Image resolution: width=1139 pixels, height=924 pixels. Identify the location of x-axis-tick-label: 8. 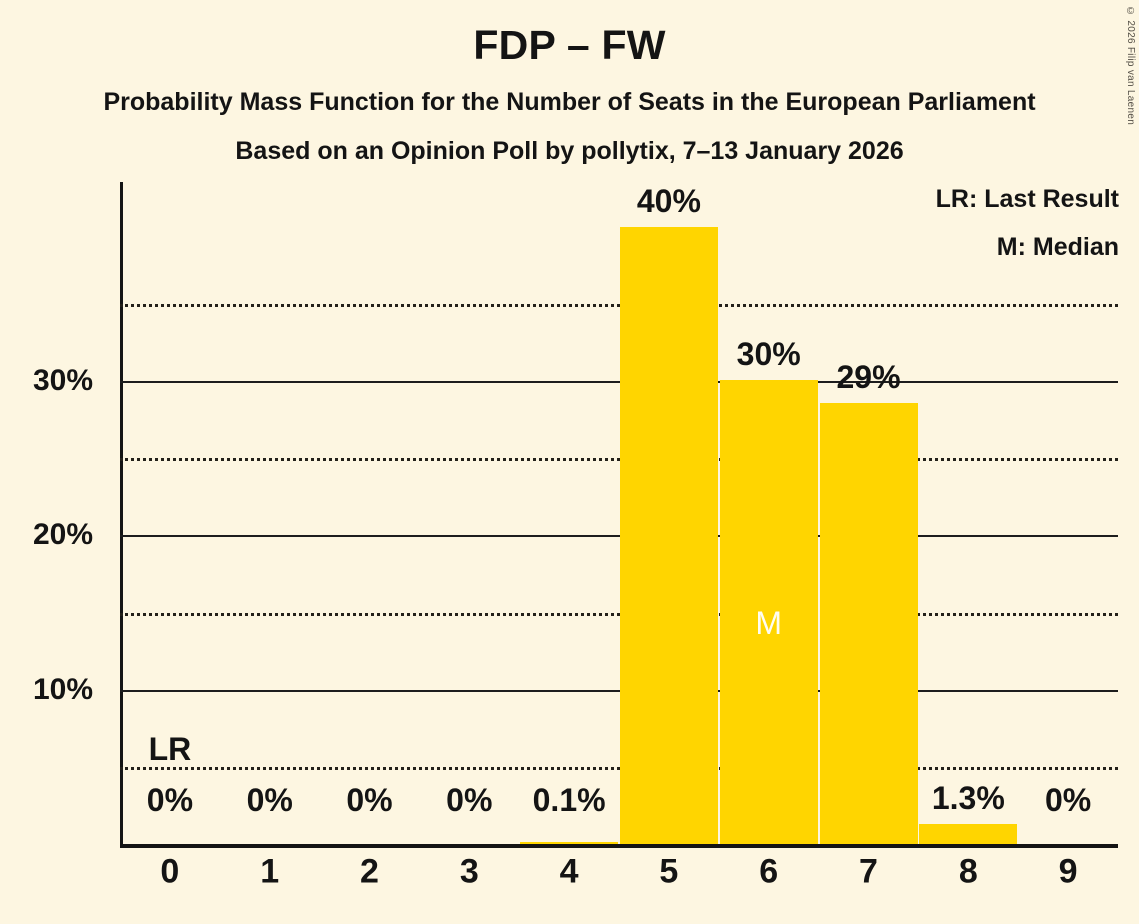
(968, 871).